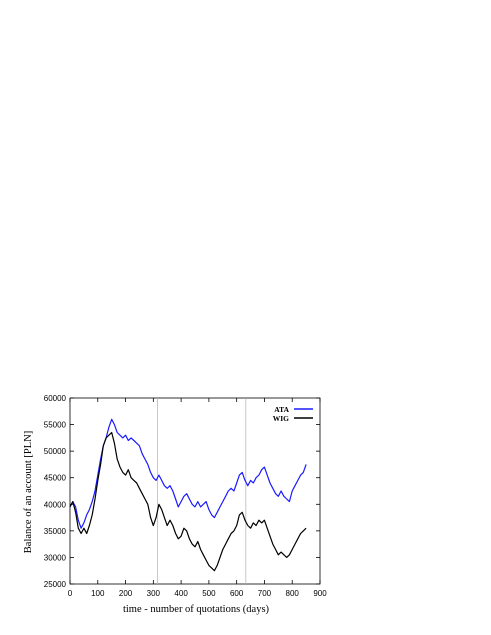 This screenshot has height=635, width=491. I want to click on y-tick-label: 25000, so click(55, 584).